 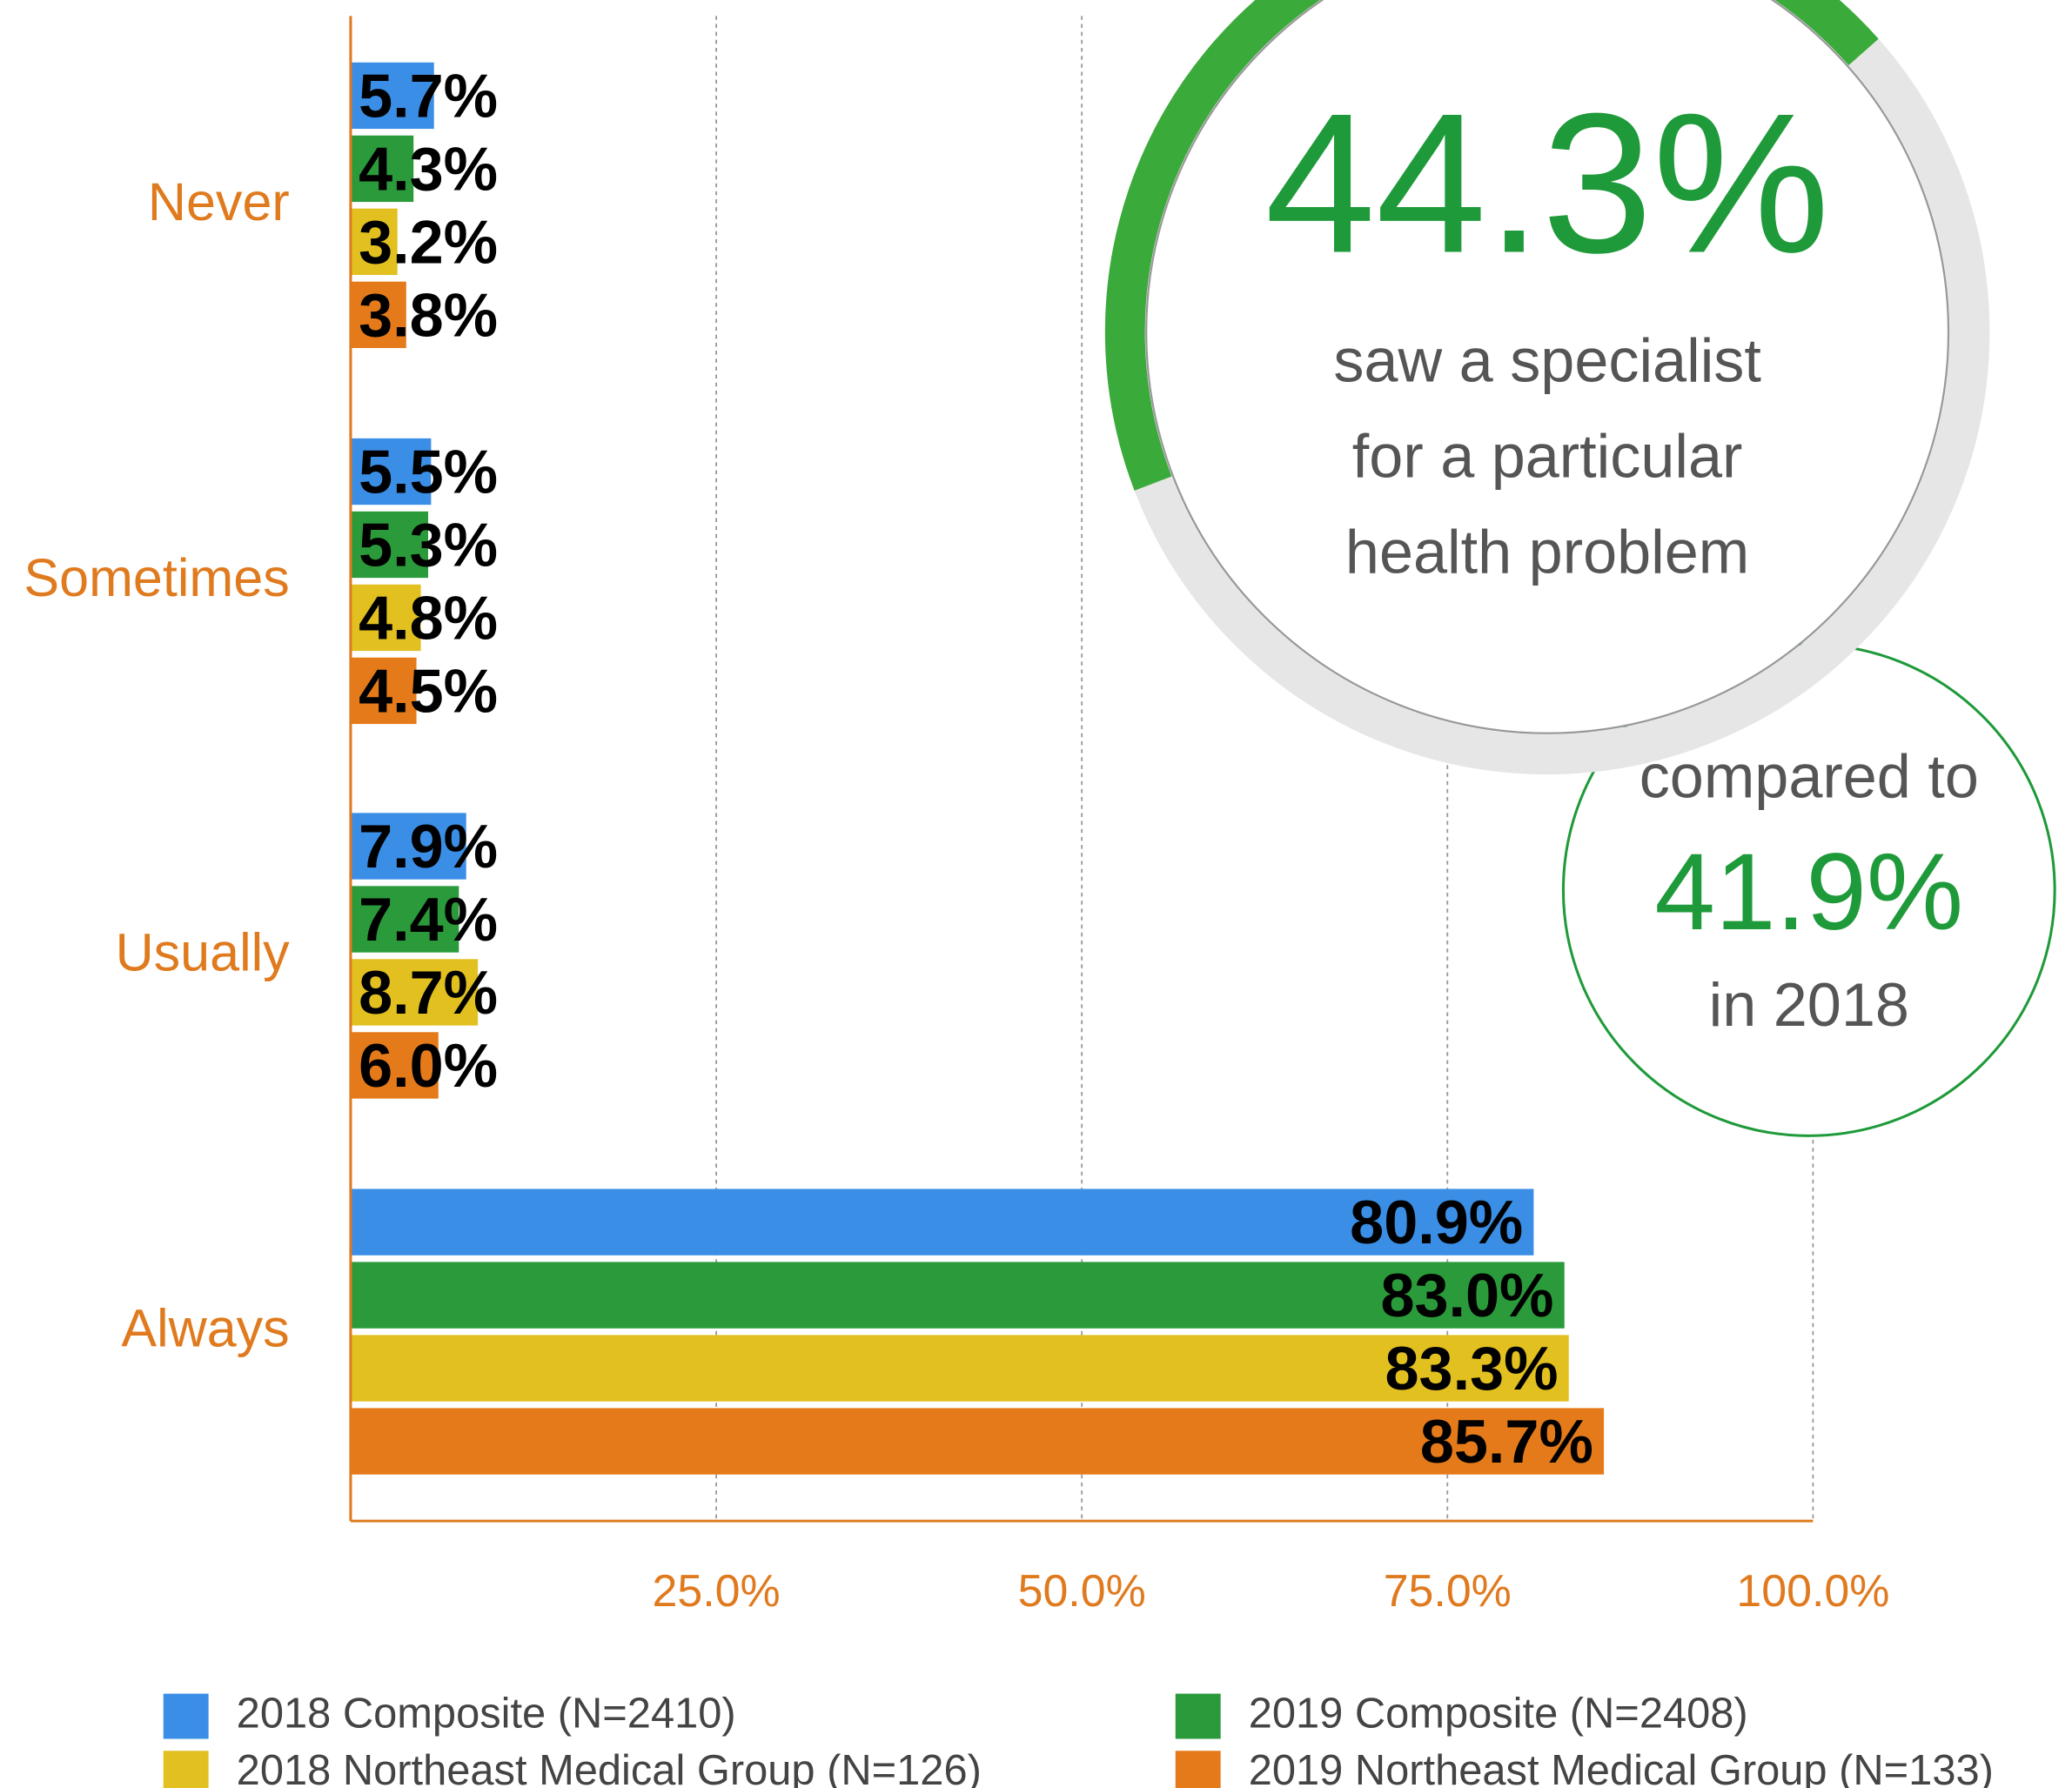 I want to click on category-label: Always, so click(x=205, y=1327).